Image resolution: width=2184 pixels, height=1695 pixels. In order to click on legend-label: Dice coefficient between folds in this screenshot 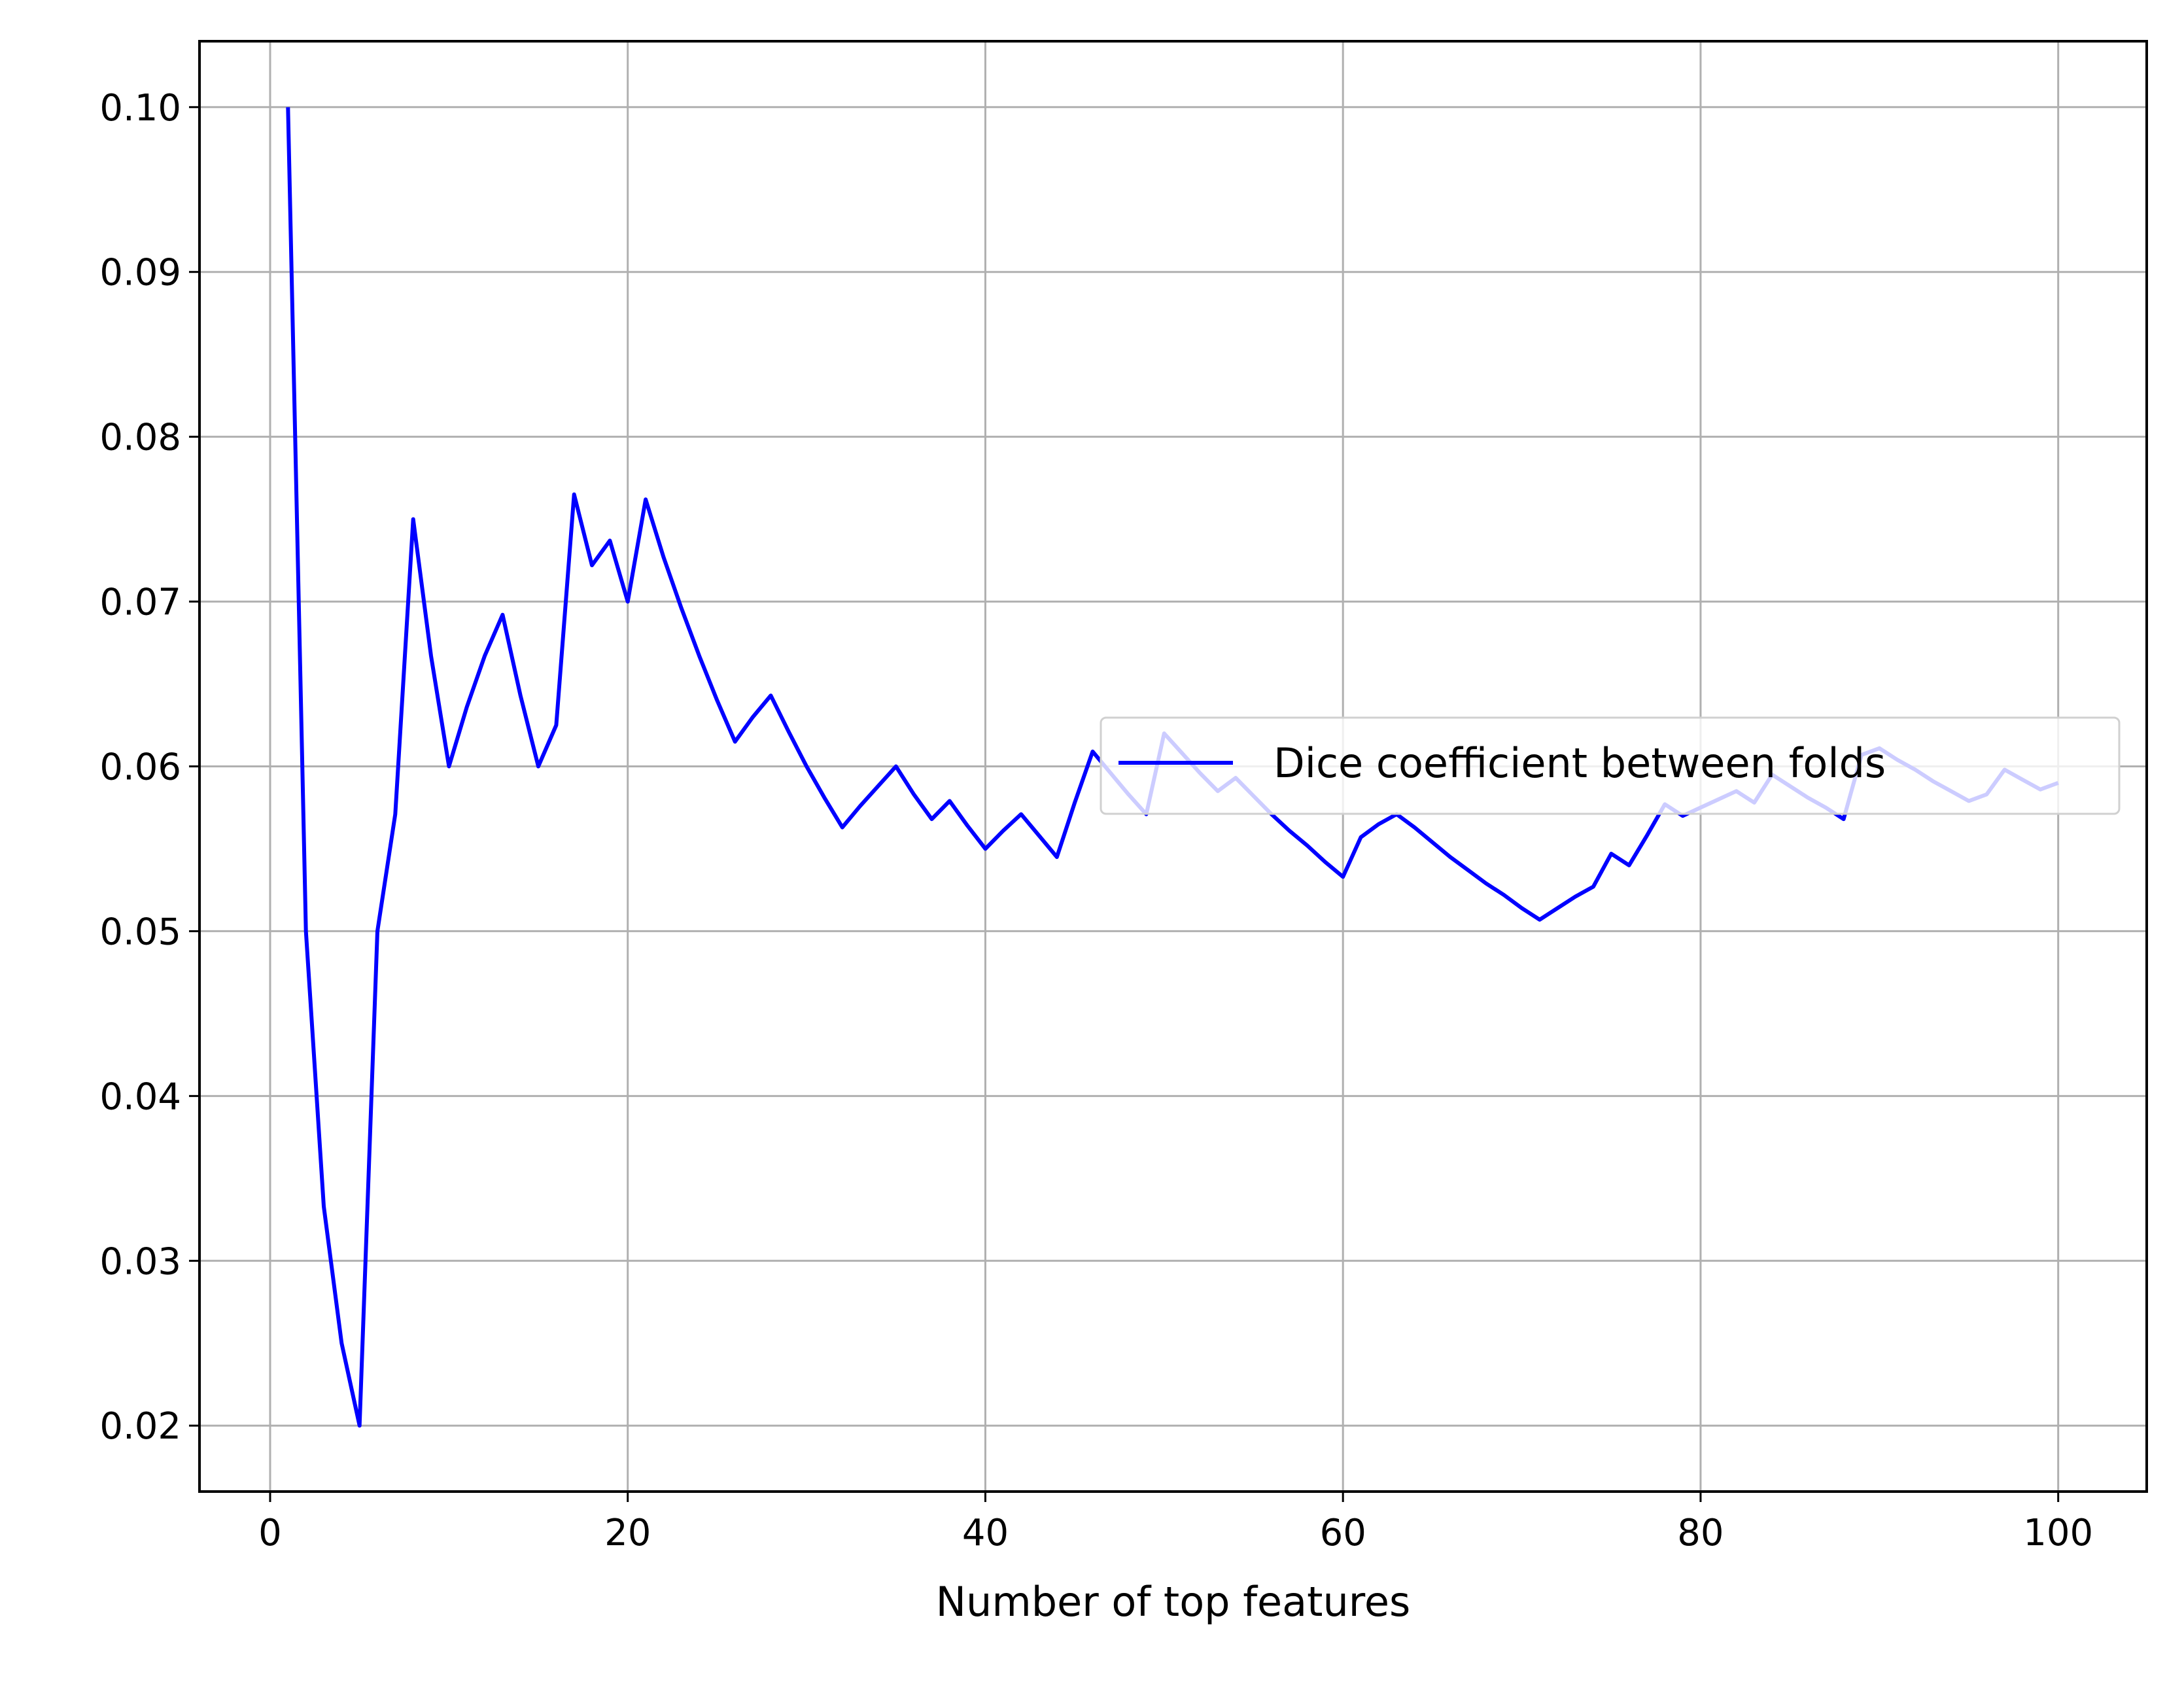, I will do `click(1580, 763)`.